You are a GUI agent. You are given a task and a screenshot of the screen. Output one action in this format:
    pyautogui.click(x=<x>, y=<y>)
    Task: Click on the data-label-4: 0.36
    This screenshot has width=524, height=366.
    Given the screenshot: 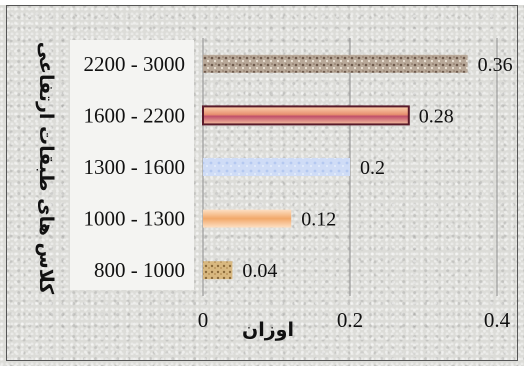 What is the action you would take?
    pyautogui.click(x=495, y=65)
    